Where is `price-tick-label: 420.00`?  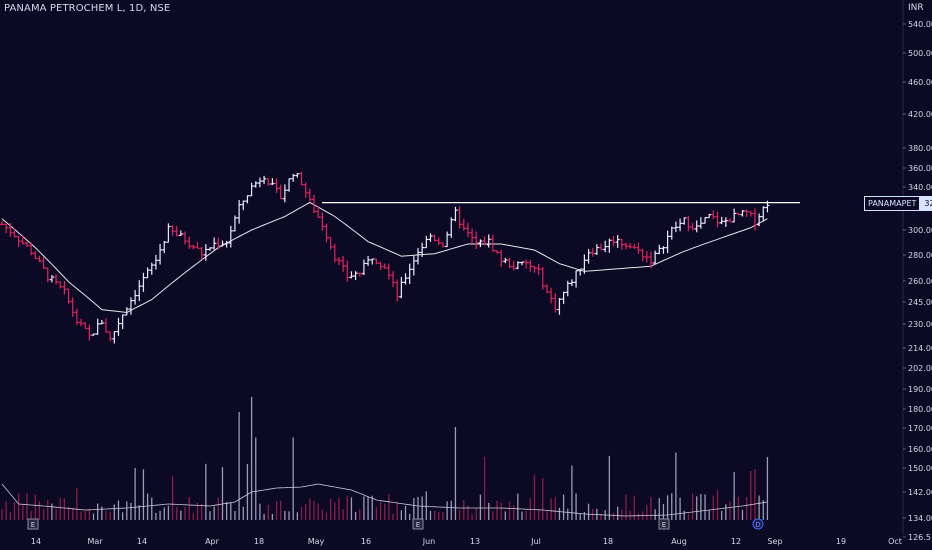 price-tick-label: 420.00 is located at coordinates (920, 114).